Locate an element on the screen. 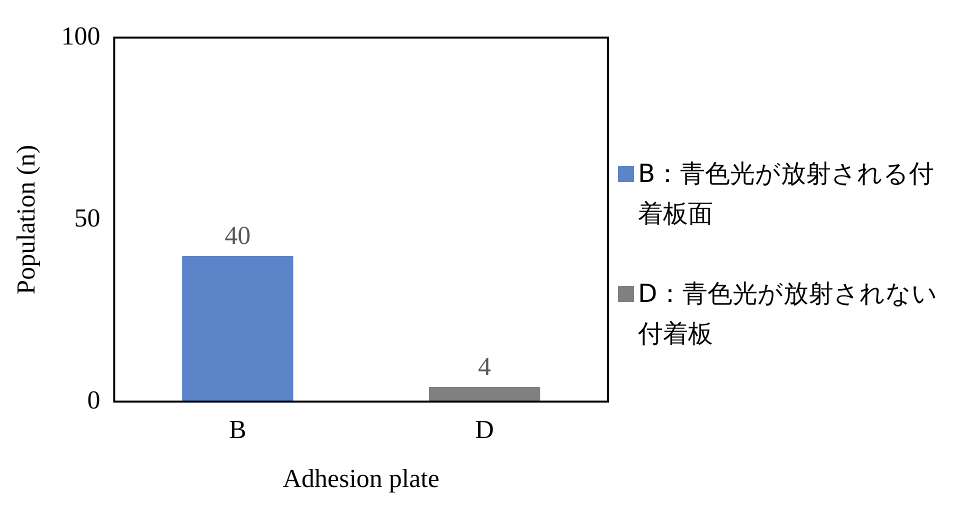  y-tick-label: 100 is located at coordinates (80, 35).